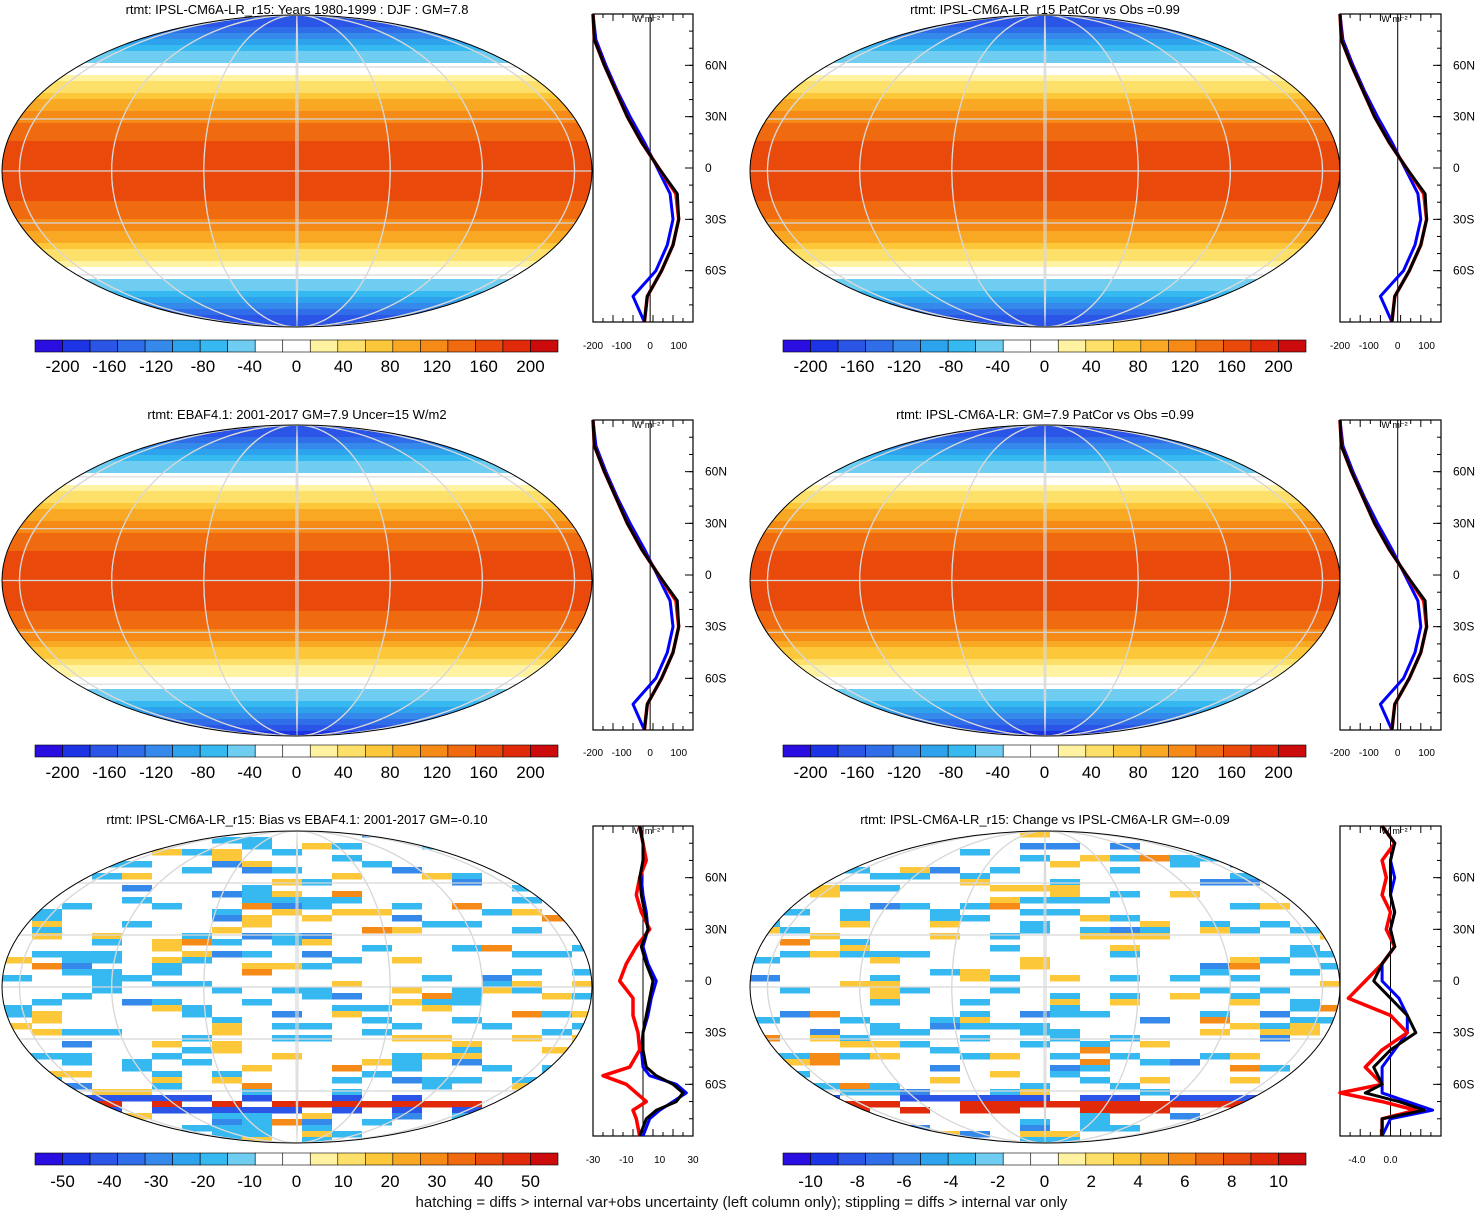 This screenshot has height=1215, width=1483. What do you see at coordinates (1426, 753) in the screenshot?
I see `profile-x-label: 100` at bounding box center [1426, 753].